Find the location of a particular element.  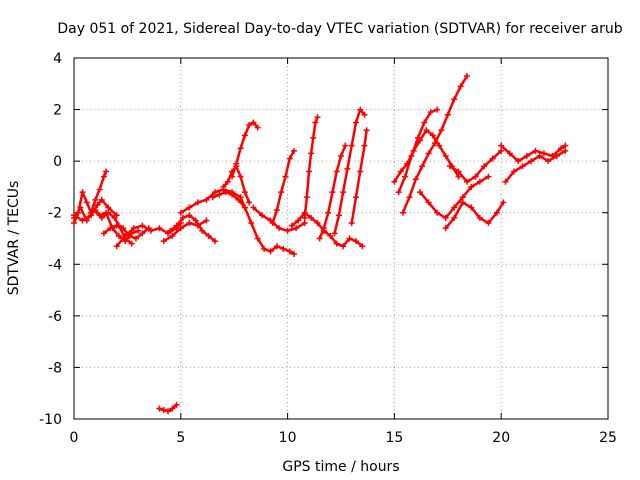

series-sat-x is located at coordinates (454, 197).